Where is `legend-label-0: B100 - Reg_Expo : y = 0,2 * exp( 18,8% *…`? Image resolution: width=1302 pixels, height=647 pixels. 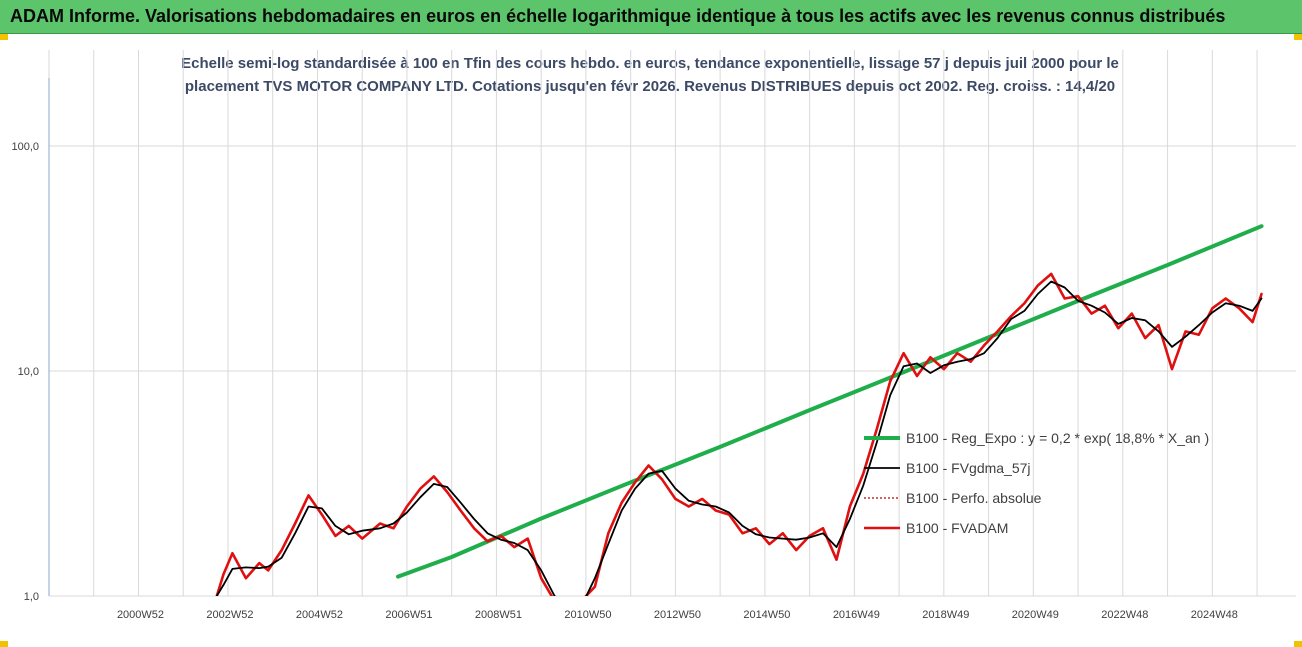
legend-label-0: B100 - Reg_Expo : y = 0,2 * exp( 18,8% *… is located at coordinates (1057, 438).